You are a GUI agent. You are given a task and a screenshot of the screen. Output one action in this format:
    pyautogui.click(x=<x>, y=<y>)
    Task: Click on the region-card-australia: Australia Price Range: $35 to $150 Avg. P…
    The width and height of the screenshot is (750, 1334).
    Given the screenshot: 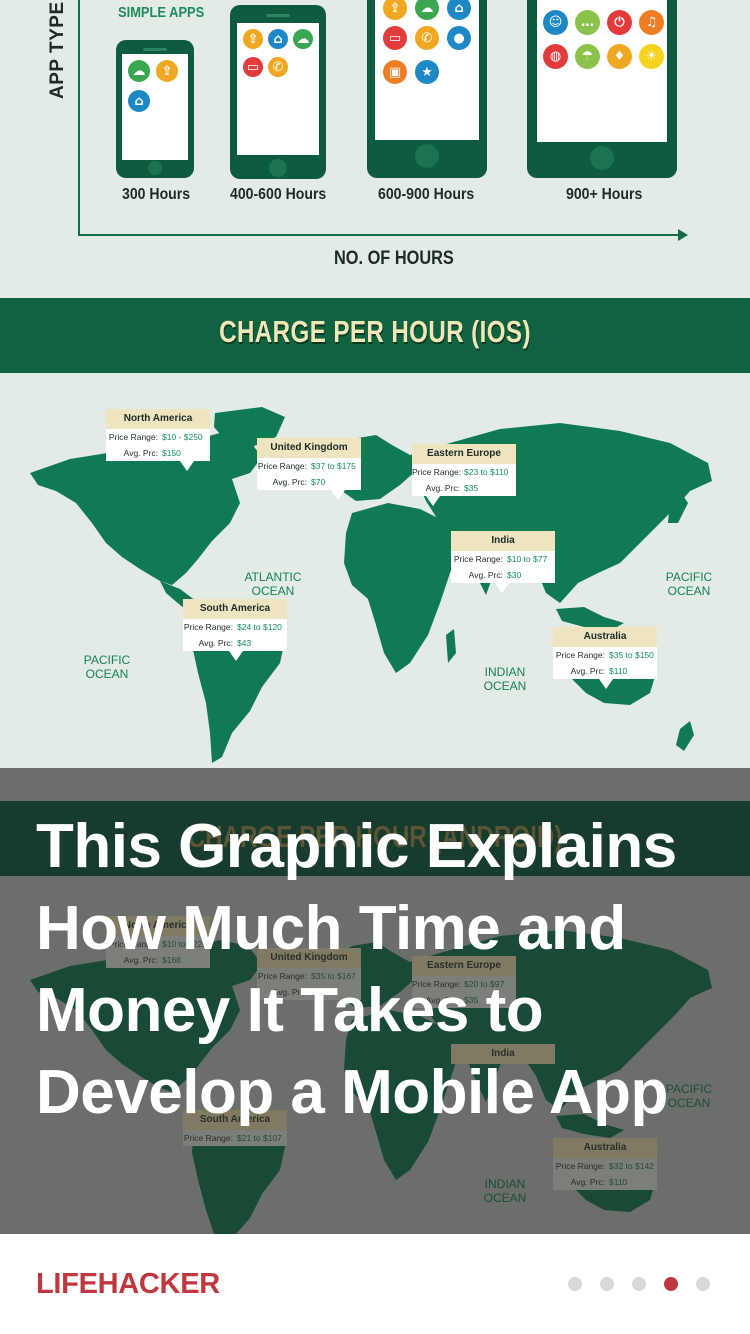 What is the action you would take?
    pyautogui.click(x=605, y=658)
    